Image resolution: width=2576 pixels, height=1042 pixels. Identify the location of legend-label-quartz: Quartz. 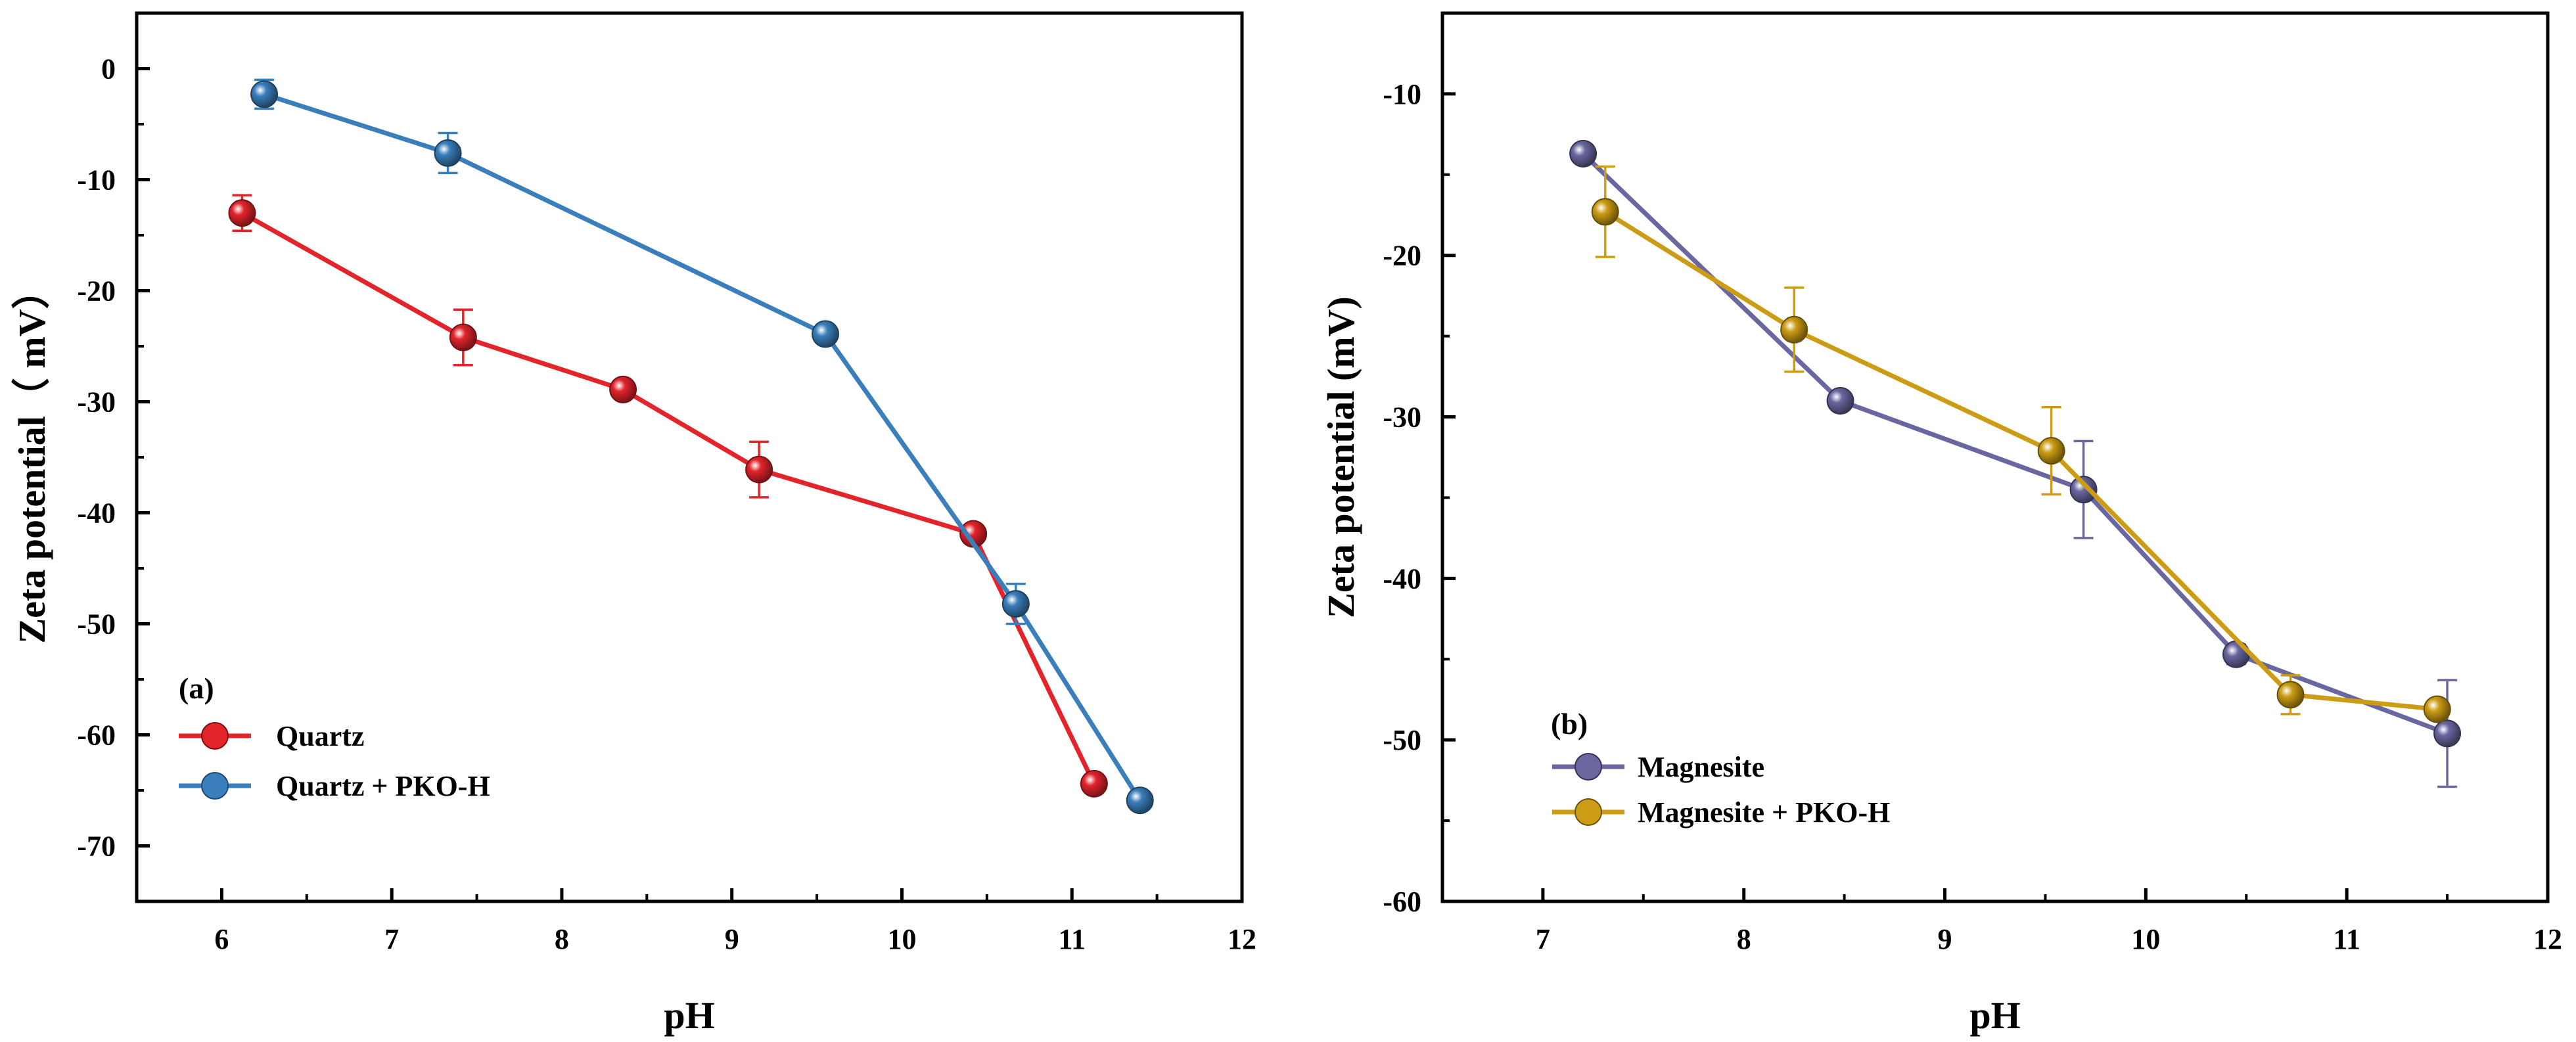
(320, 736).